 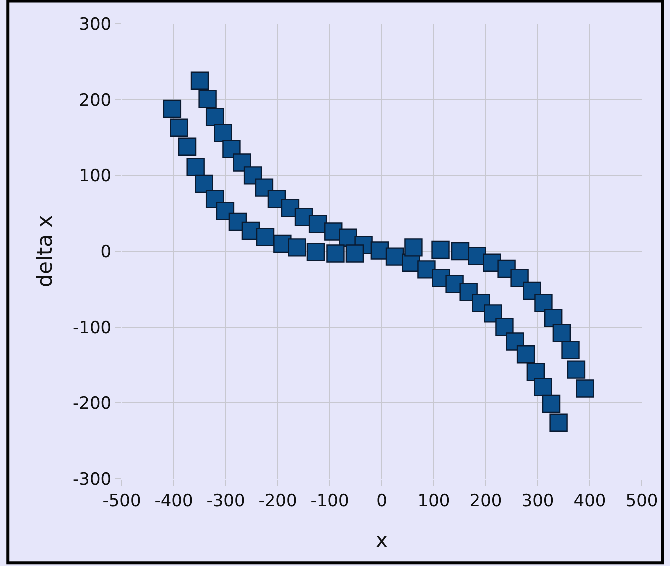 I want to click on x-tick-label: 400, so click(x=590, y=501).